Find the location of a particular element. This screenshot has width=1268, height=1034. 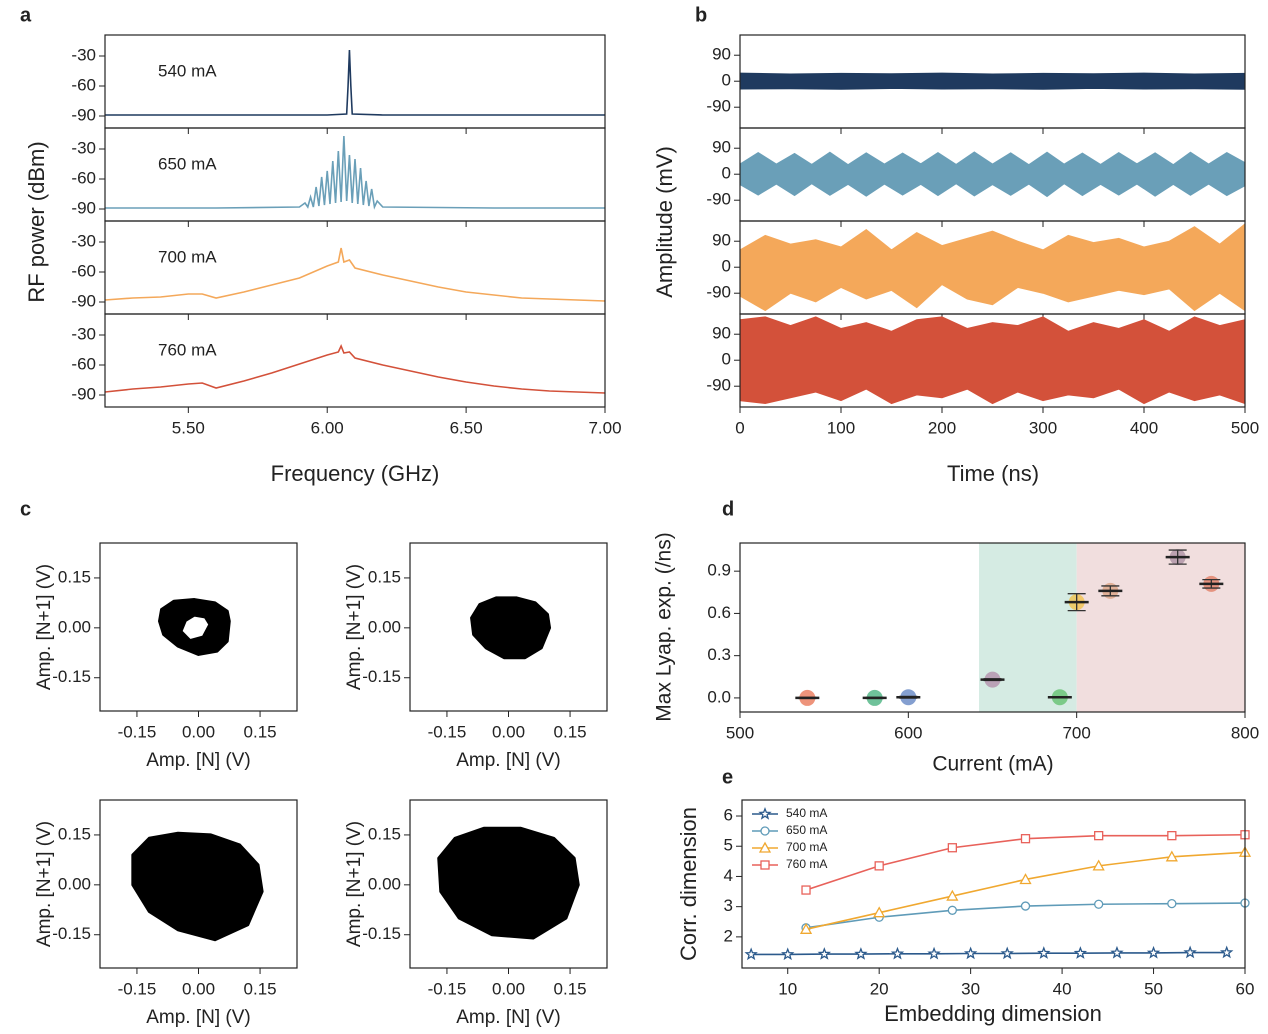

y-tick-label: 0.15 is located at coordinates (384, 576).